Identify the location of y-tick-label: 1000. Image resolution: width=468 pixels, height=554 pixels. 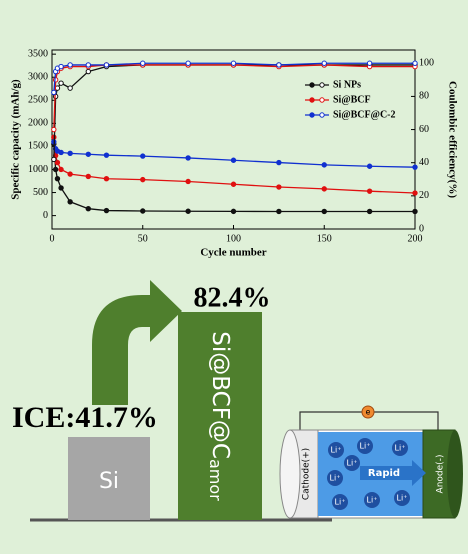
(38, 169).